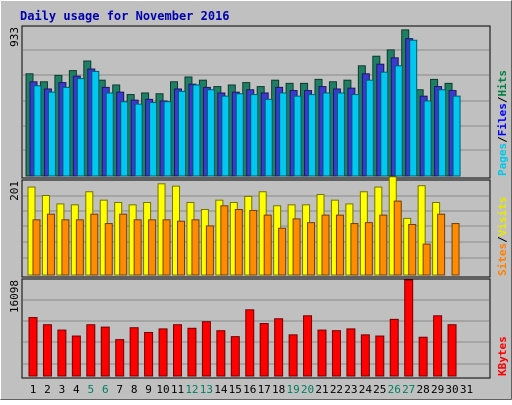  What do you see at coordinates (134, 389) in the screenshot?
I see `x-tick-label-day-8: 8` at bounding box center [134, 389].